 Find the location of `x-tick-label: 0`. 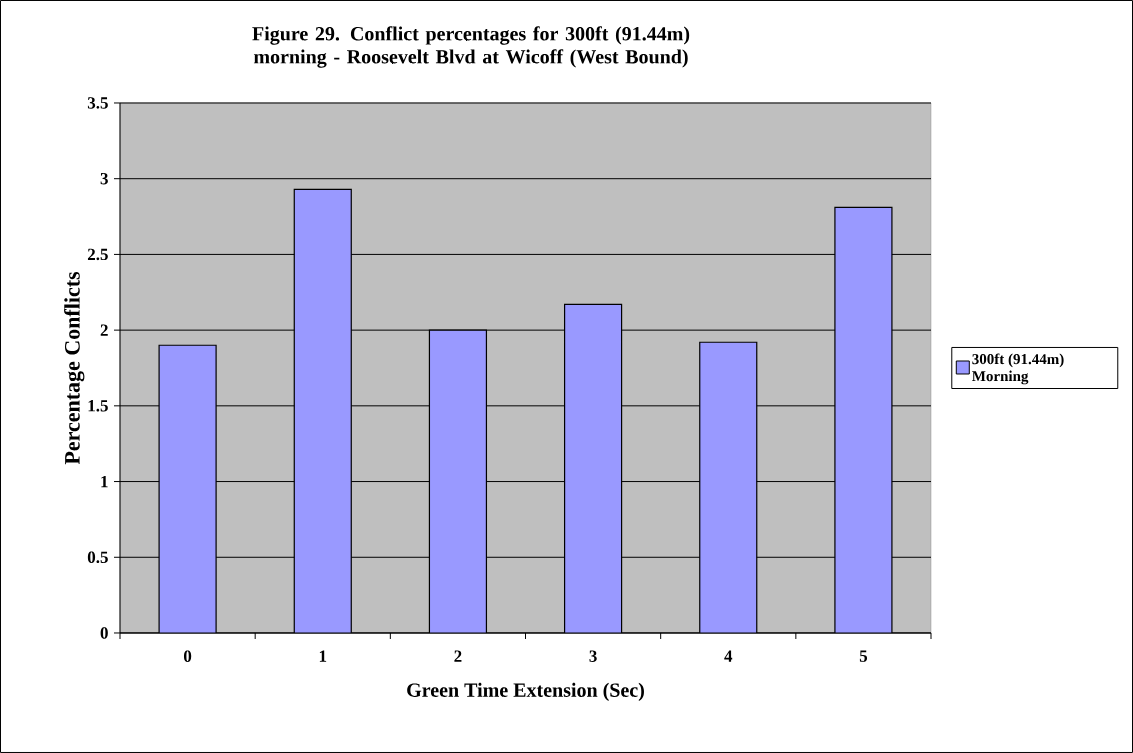

x-tick-label: 0 is located at coordinates (187, 656).